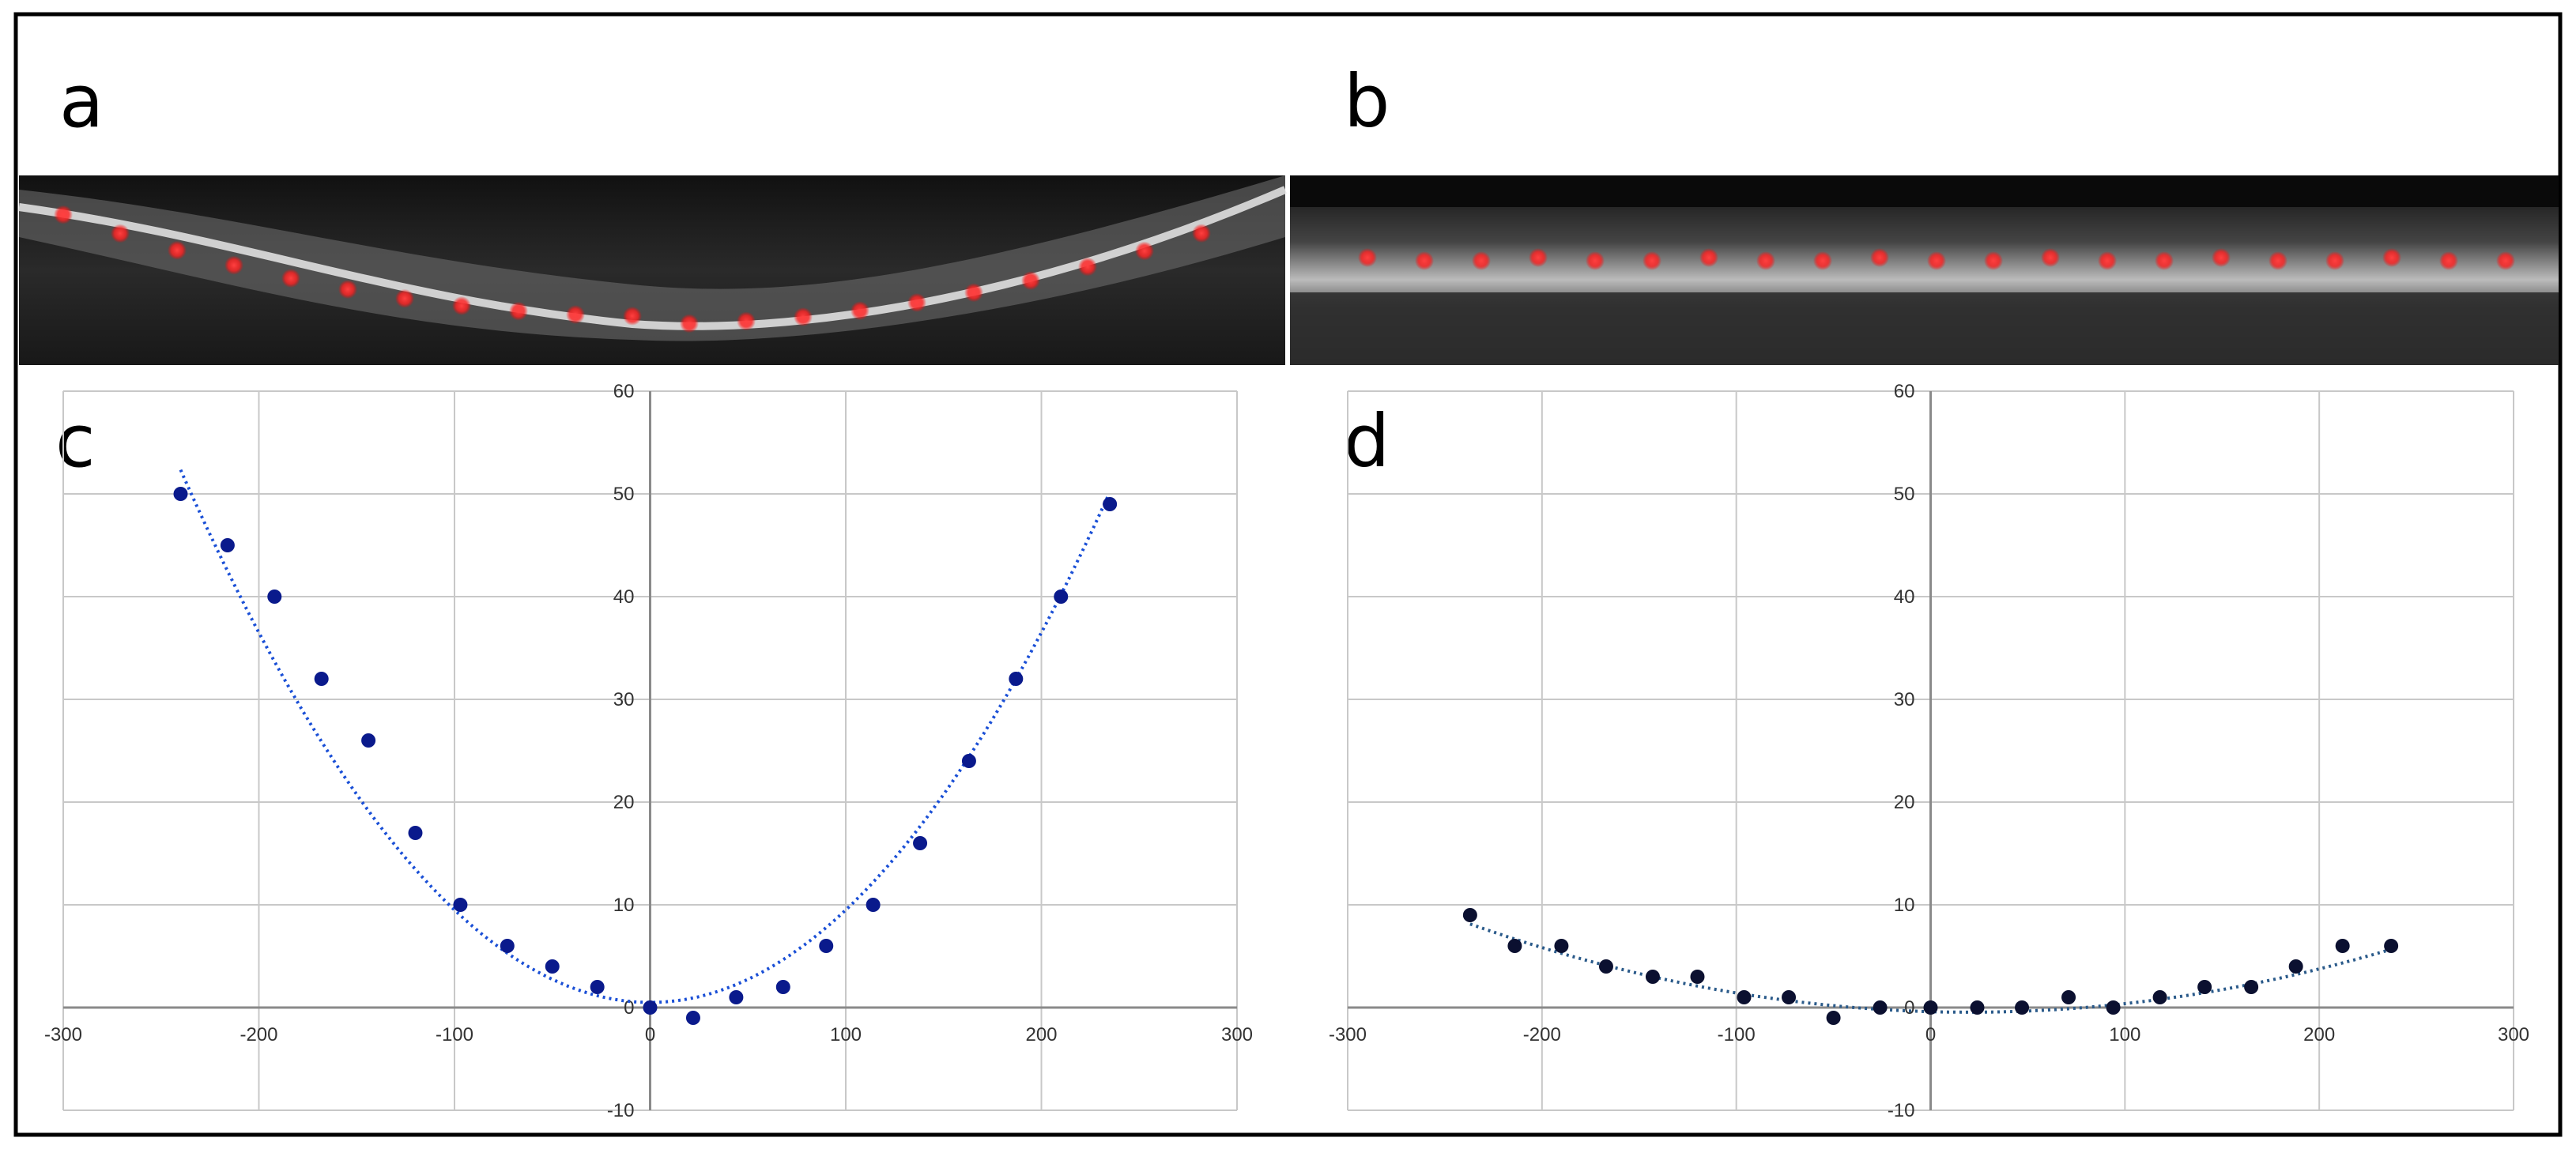 The image size is (2576, 1149). Describe the element at coordinates (1367, 441) in the screenshot. I see `panel-label-d: d` at that location.